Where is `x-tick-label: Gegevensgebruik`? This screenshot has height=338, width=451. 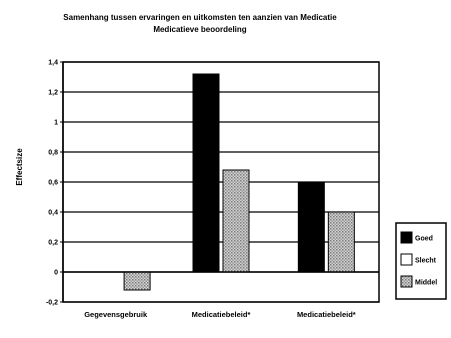 x-tick-label: Gegevensgebruik is located at coordinates (116, 314).